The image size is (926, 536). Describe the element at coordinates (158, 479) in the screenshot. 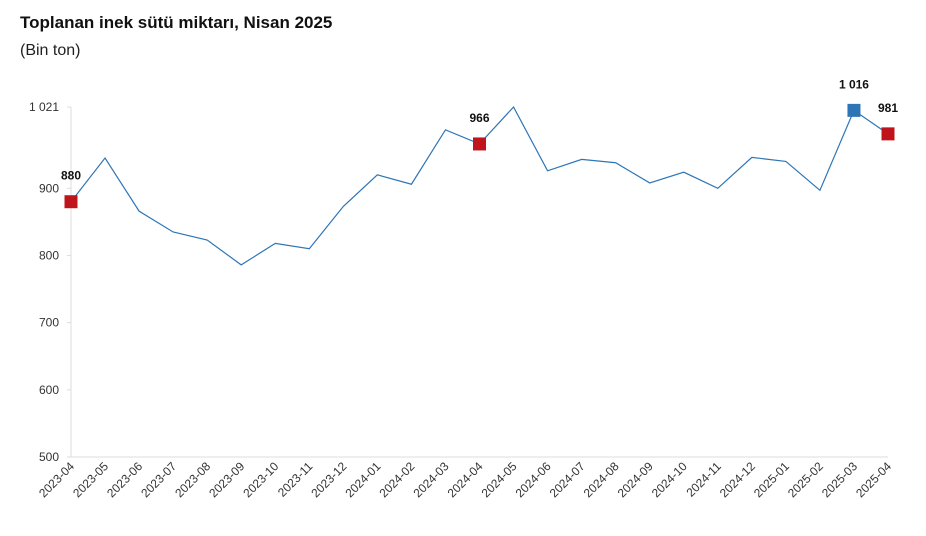

I see `x-tick-label: 2023-07` at that location.